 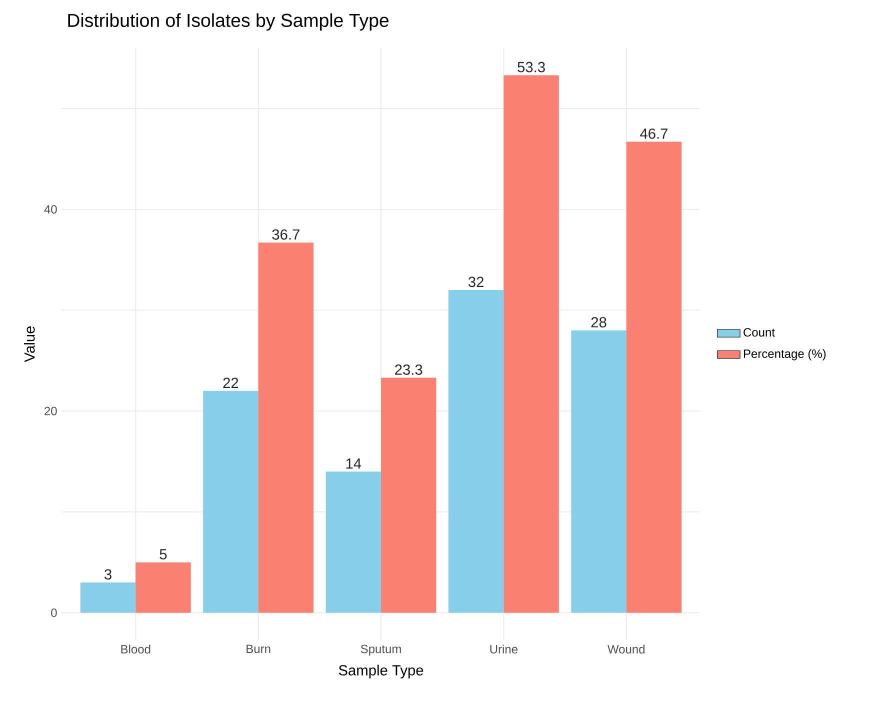 What do you see at coordinates (381, 671) in the screenshot?
I see `x-axis-title: Sample Type` at bounding box center [381, 671].